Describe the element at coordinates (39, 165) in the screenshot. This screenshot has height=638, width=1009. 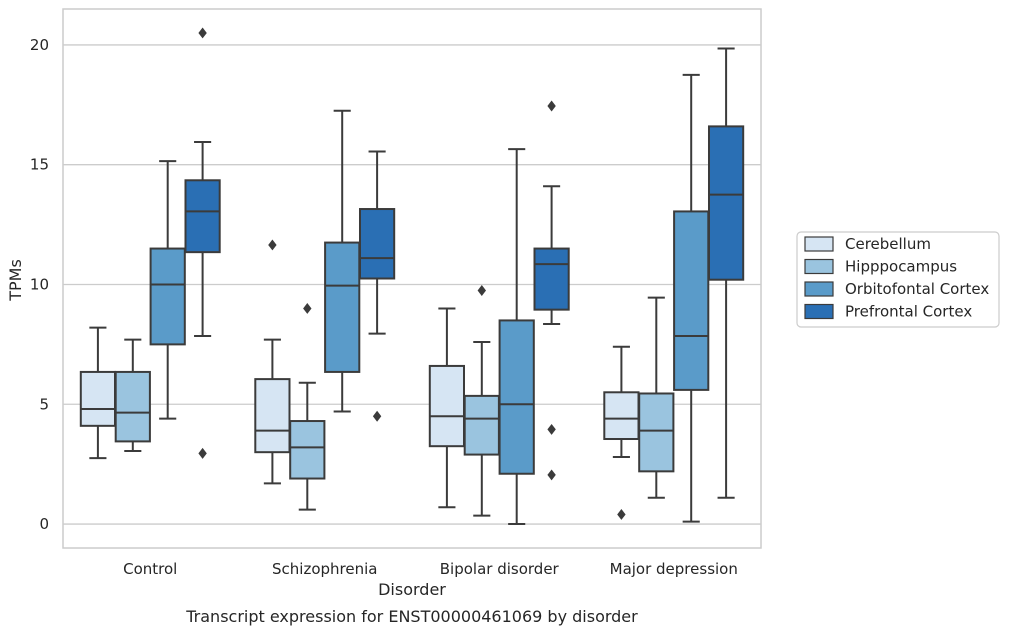
I see `y-tick-label: 15` at that location.